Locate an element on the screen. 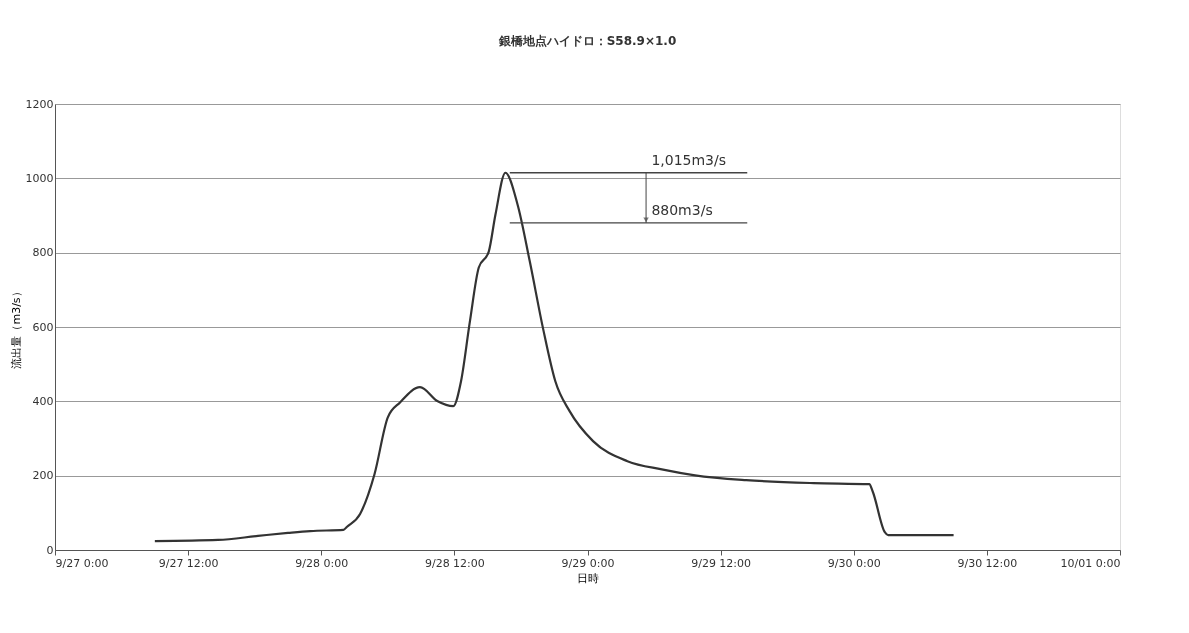 The height and width of the screenshot is (633, 1189). y-tick-label: 200 is located at coordinates (43, 476).